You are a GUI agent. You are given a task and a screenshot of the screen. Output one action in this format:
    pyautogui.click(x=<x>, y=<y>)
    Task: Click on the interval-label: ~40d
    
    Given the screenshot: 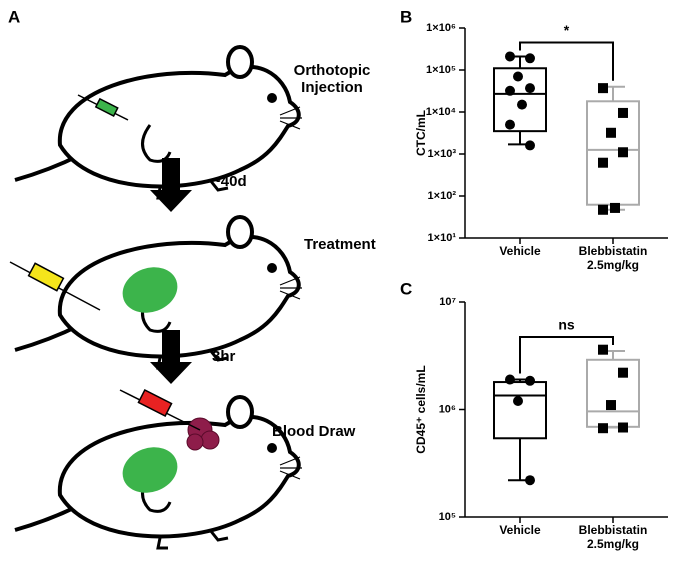 What is the action you would take?
    pyautogui.click(x=229, y=181)
    